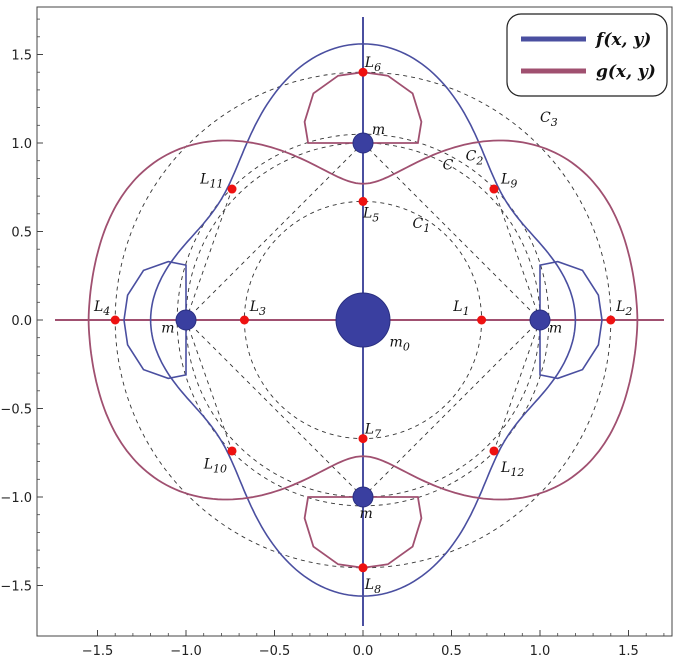 This screenshot has width=685, height=664. I want to click on g-bottom-lobe, so click(363, 532).